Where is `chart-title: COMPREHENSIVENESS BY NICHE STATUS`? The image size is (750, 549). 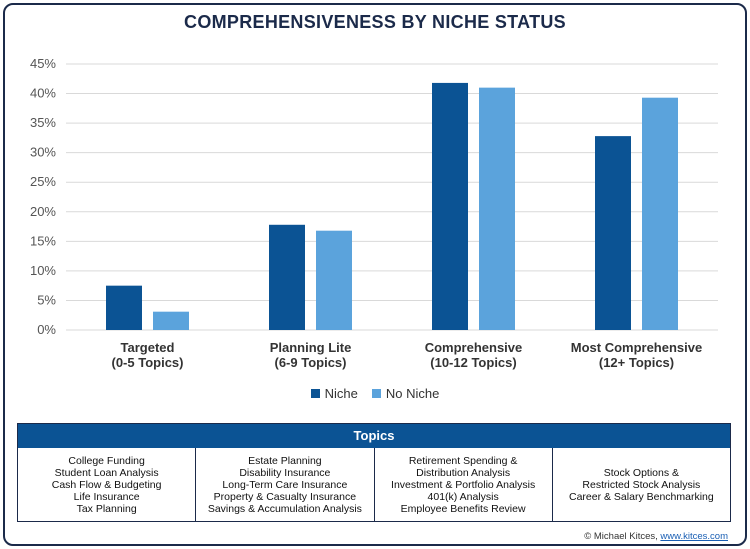
chart-title: COMPREHENSIVENESS BY NICHE STATUS is located at coordinates (375, 22).